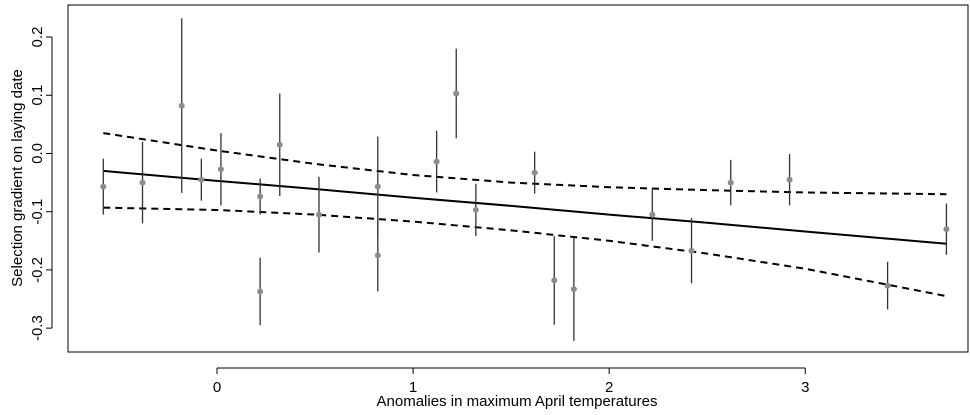 The image size is (970, 415). Describe the element at coordinates (217, 387) in the screenshot. I see `x-tick-label: 0` at that location.